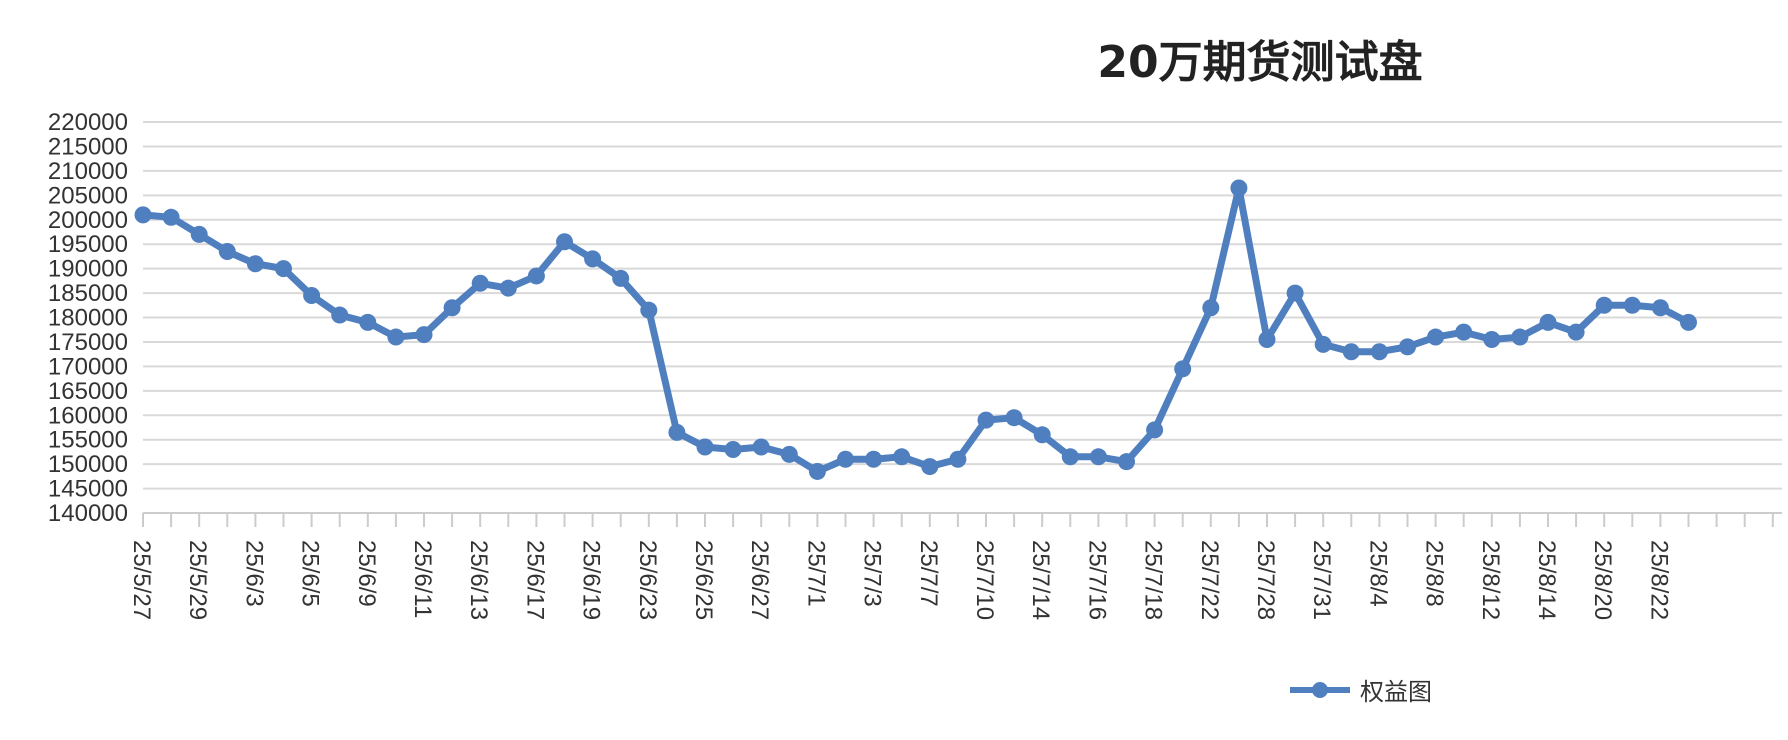 This screenshot has width=1788, height=740. I want to click on y-tick-label: 145000, so click(88, 489).